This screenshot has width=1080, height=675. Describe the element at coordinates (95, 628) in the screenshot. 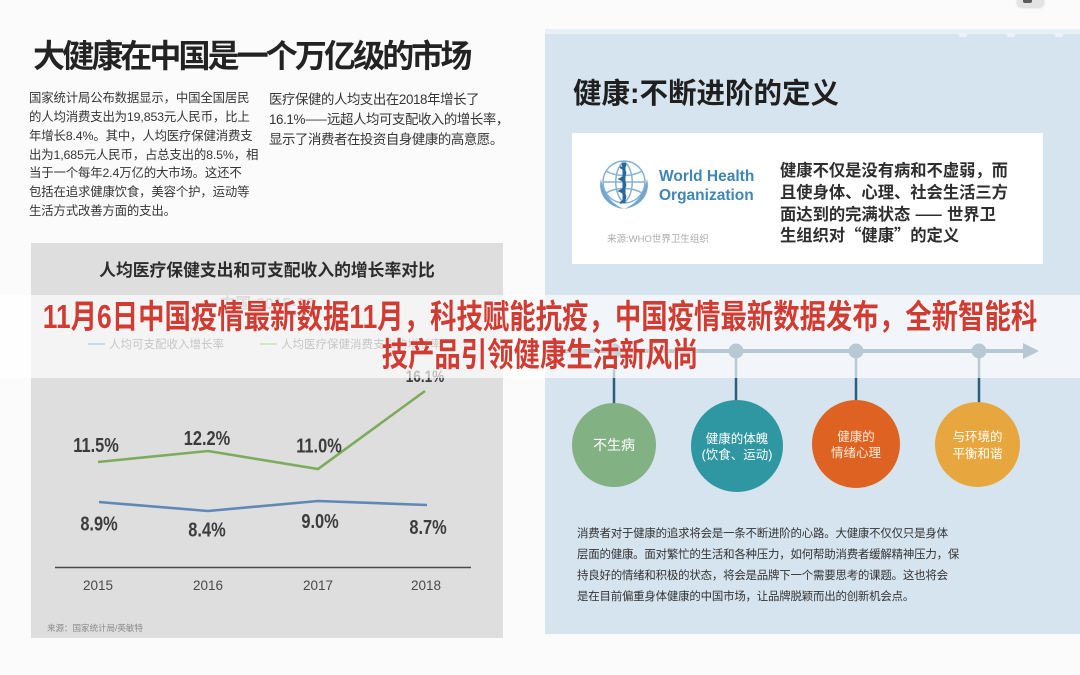

I see `svg-text: 来源：国家统计局/英敏特` at that location.